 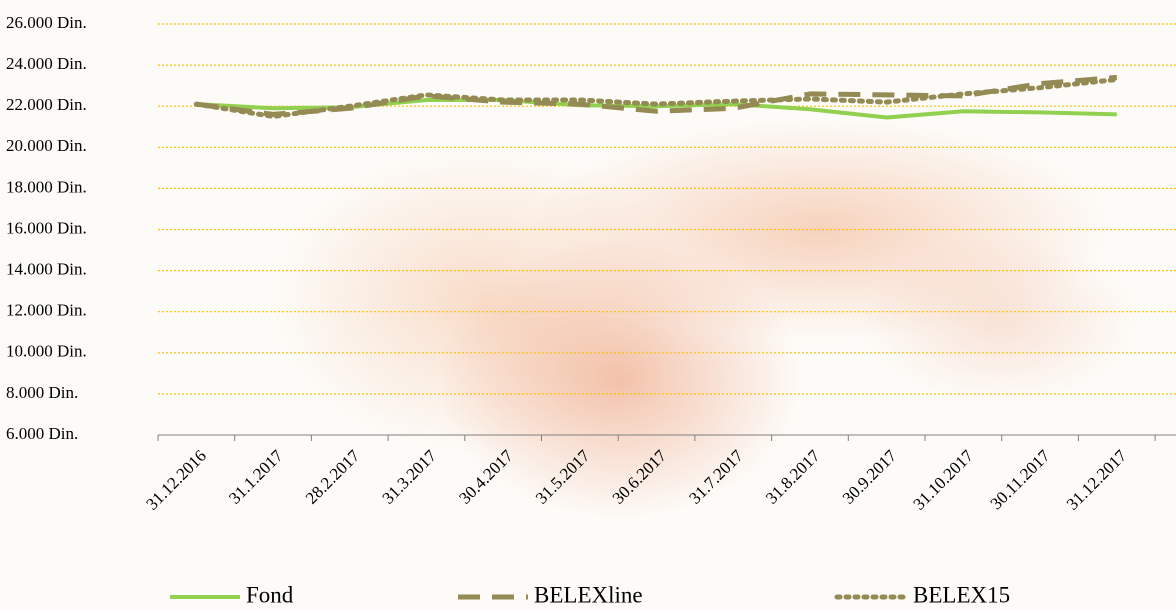 What do you see at coordinates (588, 594) in the screenshot?
I see `legend-label: BELEXline` at bounding box center [588, 594].